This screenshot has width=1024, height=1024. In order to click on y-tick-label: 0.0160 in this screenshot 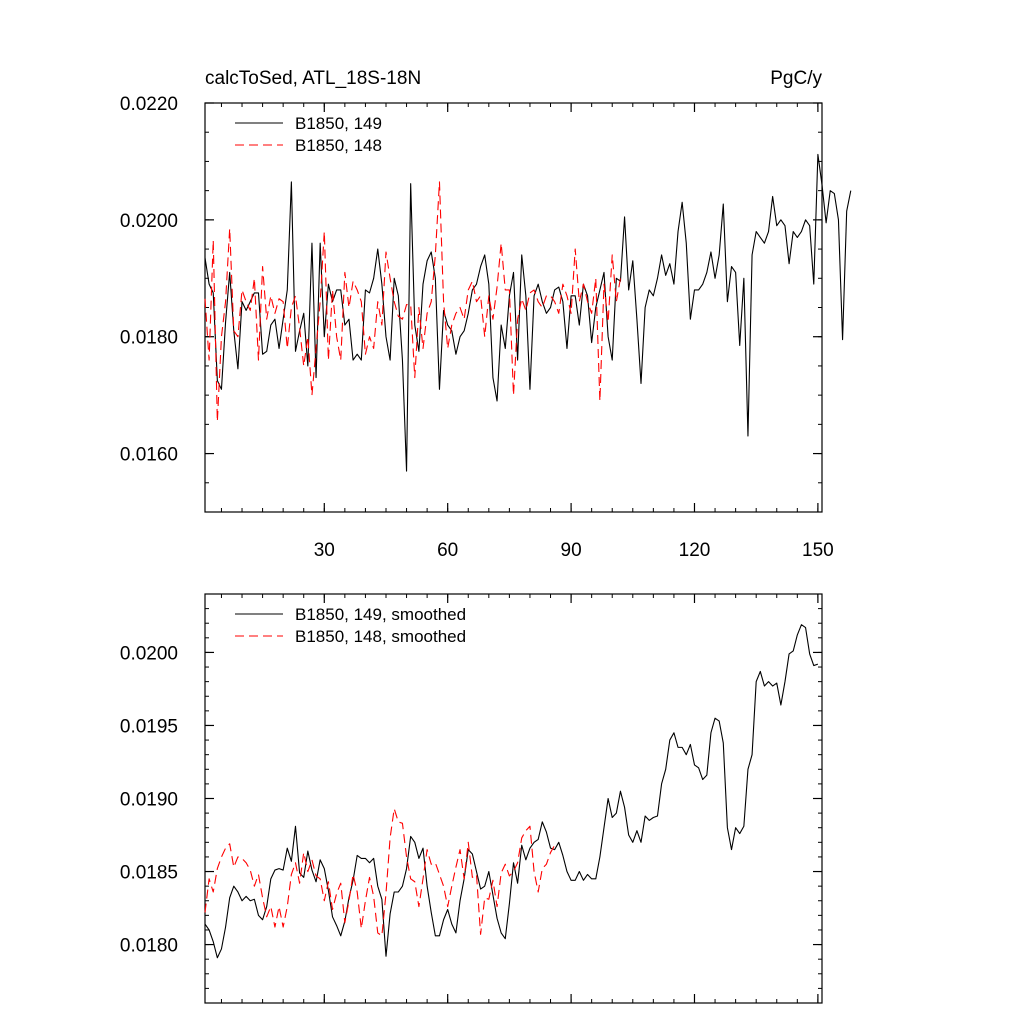, I will do `click(149, 455)`.